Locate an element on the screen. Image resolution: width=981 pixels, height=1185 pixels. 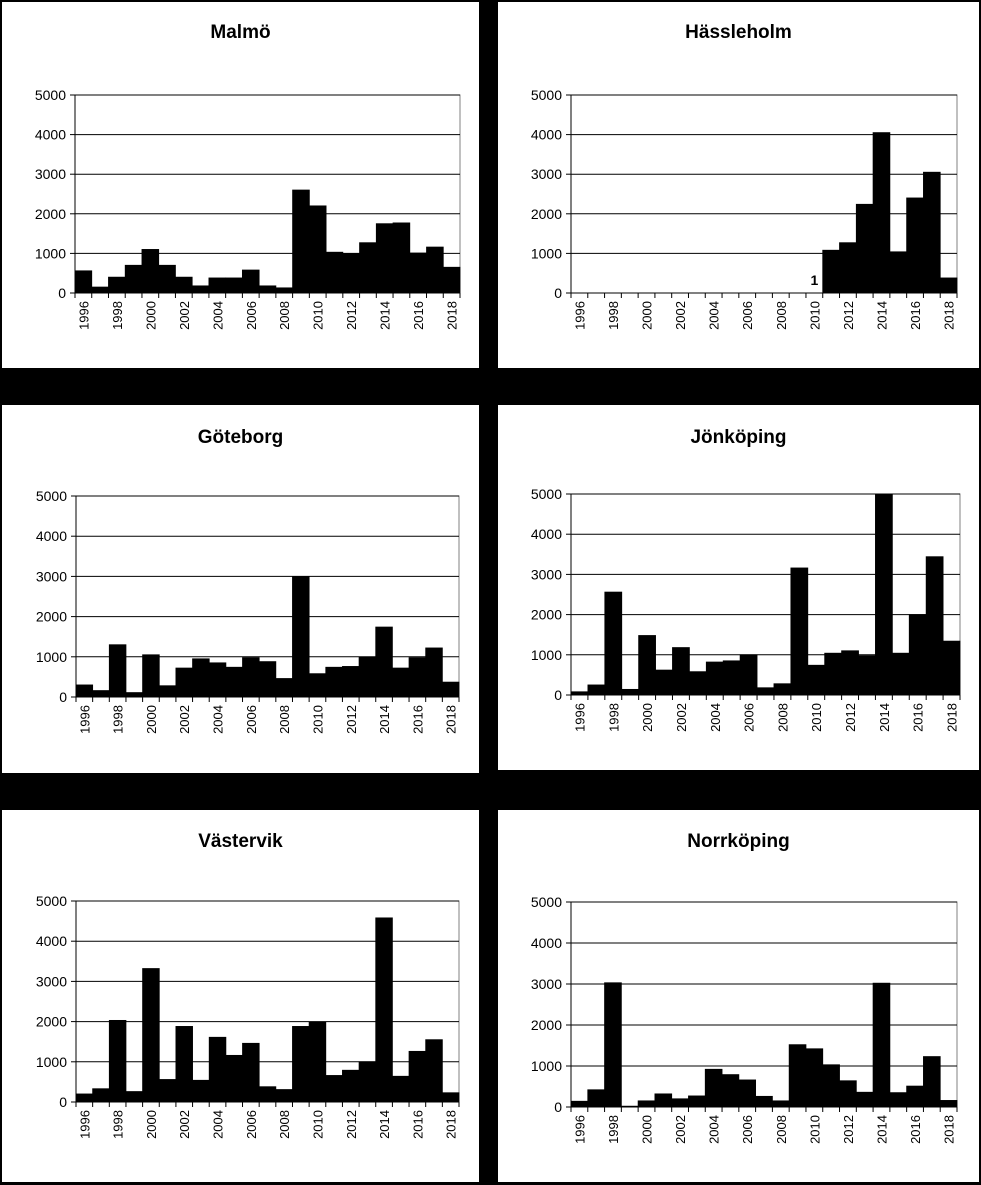
bar-2000 is located at coordinates (151, 676).